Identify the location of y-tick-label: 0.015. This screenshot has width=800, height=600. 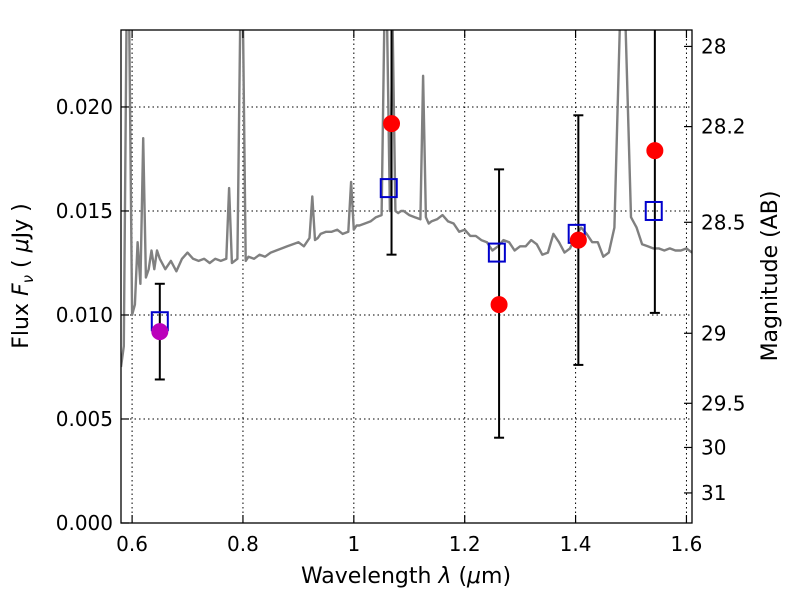
(84, 211).